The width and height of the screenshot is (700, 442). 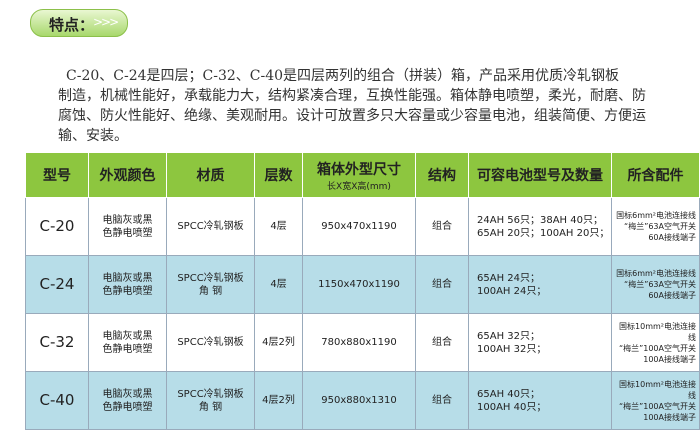 What do you see at coordinates (540, 400) in the screenshot?
I see `table-cell: 65AH 40只； 100AH 40只；` at bounding box center [540, 400].